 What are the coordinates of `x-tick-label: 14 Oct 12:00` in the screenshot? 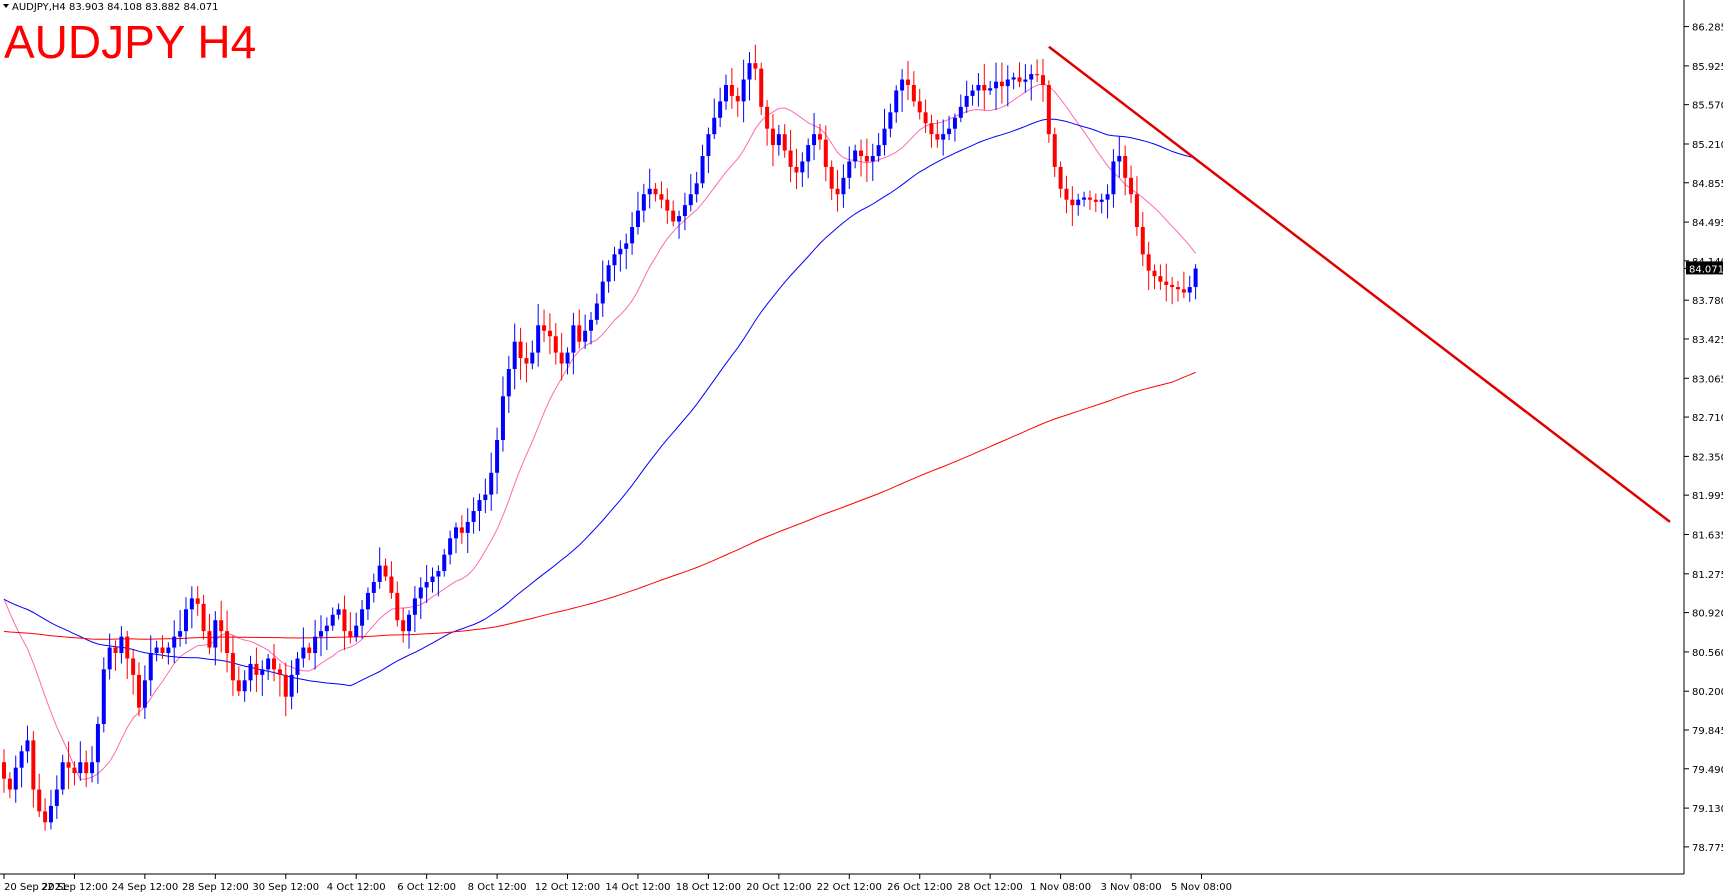 It's located at (637, 887).